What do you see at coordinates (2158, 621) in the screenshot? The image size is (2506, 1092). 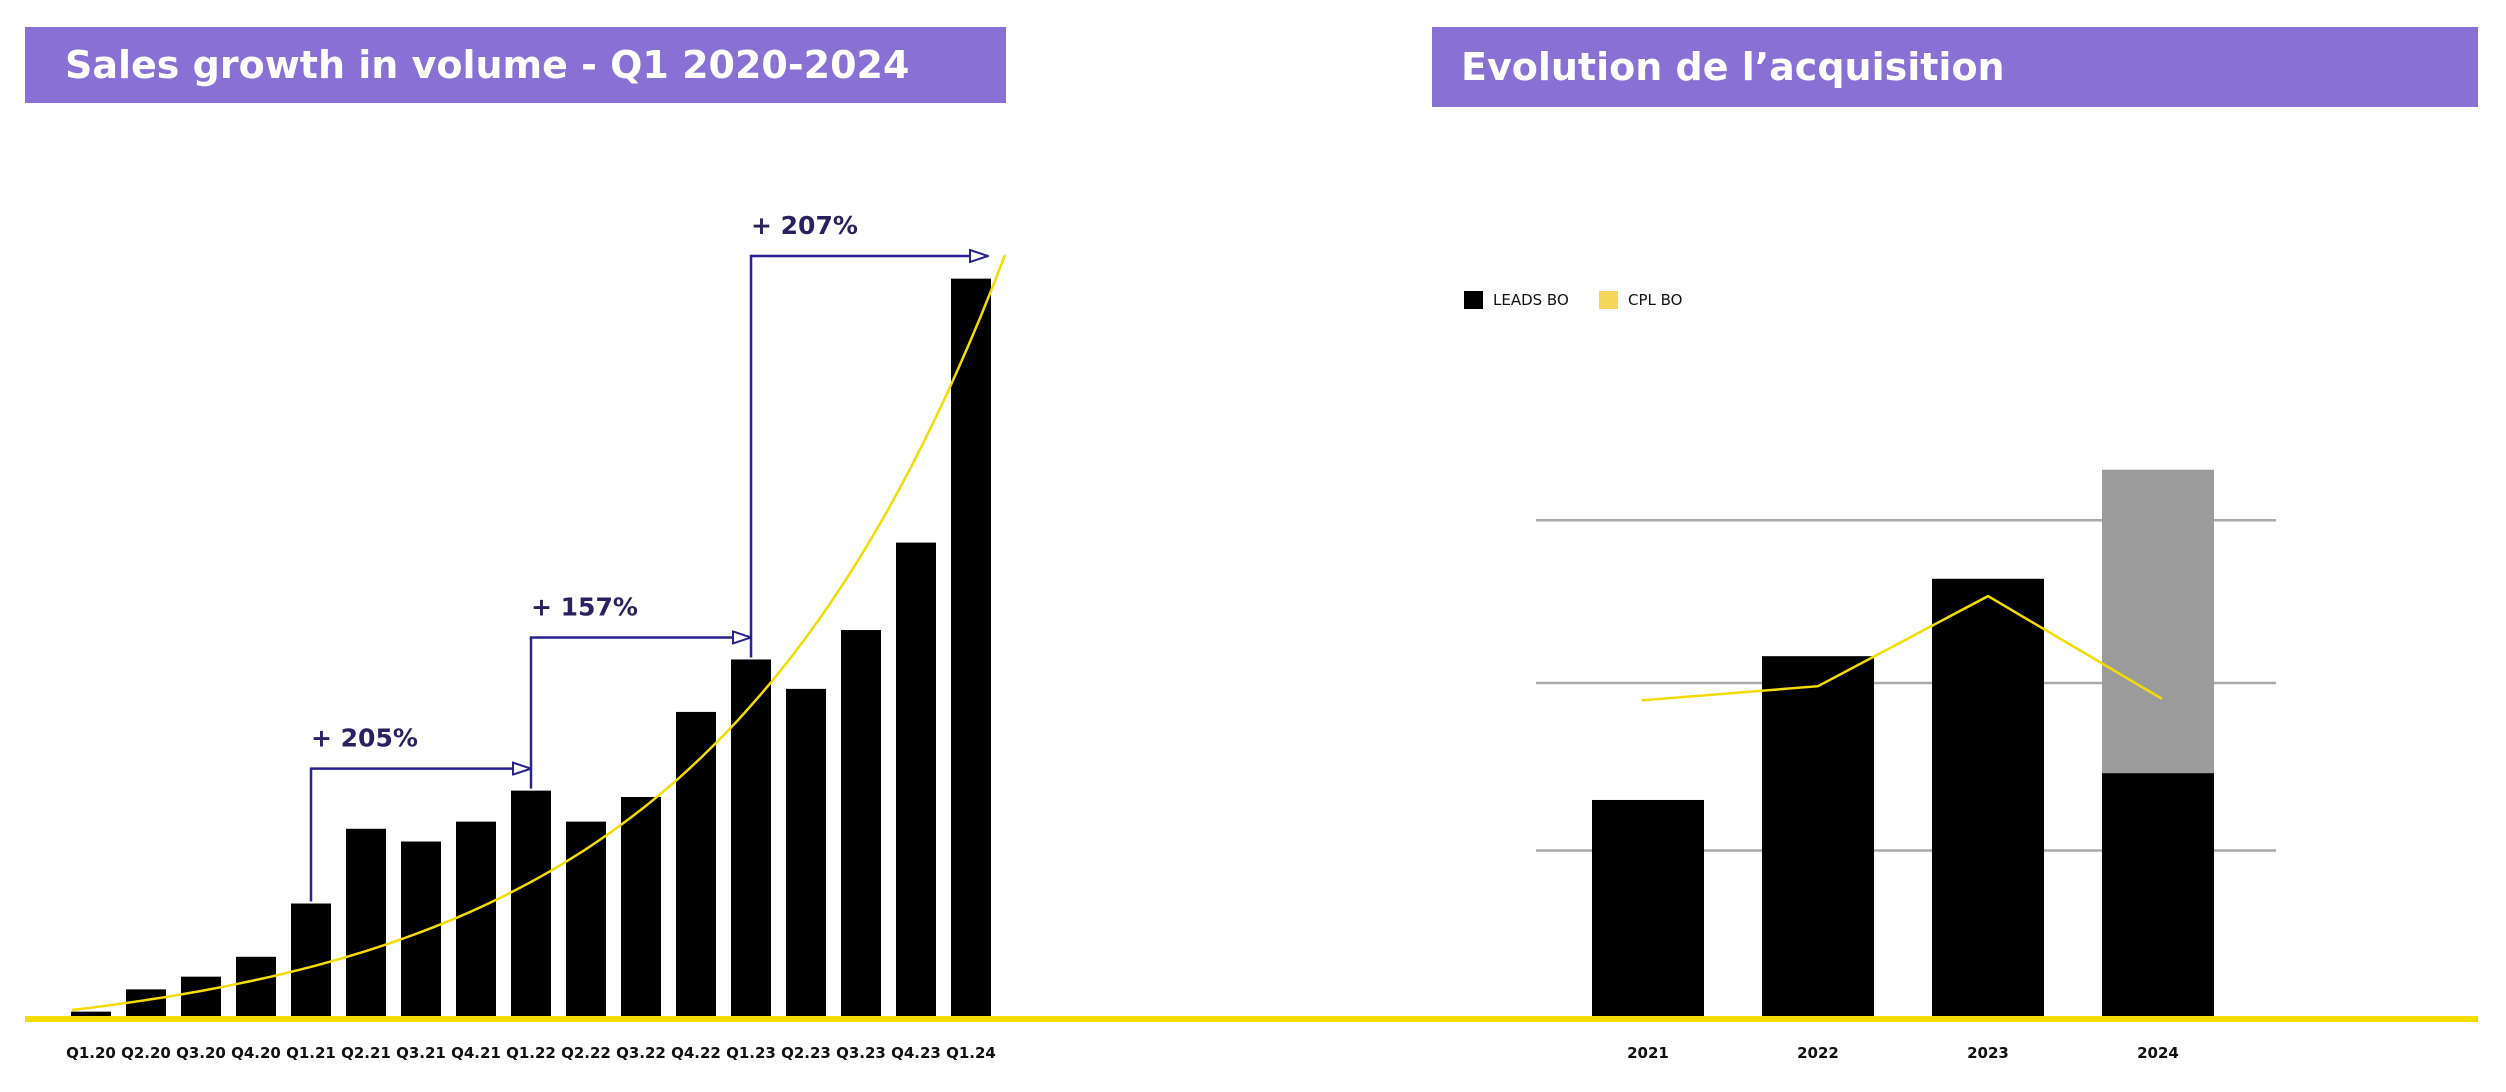 I see `bar-forecast-2024` at bounding box center [2158, 621].